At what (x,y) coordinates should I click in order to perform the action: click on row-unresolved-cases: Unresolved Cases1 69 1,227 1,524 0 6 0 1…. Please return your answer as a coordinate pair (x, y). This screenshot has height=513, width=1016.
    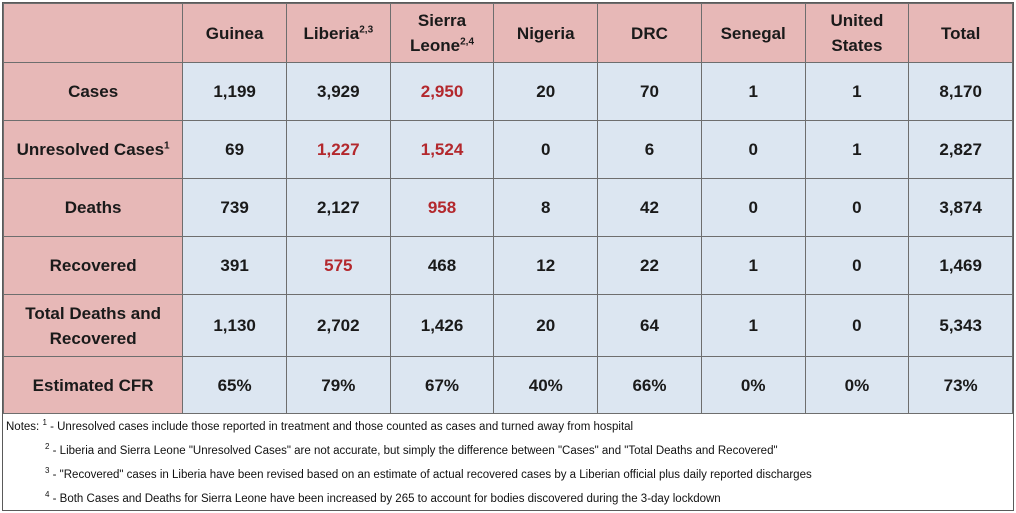
    Looking at the image, I should click on (507, 149).